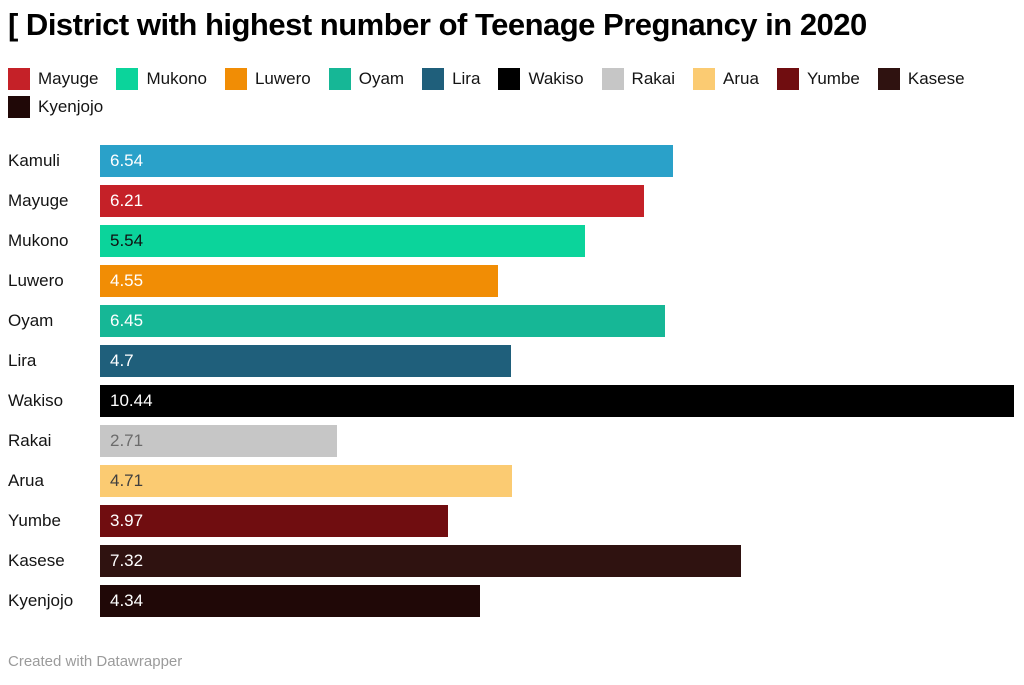  Describe the element at coordinates (306, 481) in the screenshot. I see `bar: 4.71` at that location.